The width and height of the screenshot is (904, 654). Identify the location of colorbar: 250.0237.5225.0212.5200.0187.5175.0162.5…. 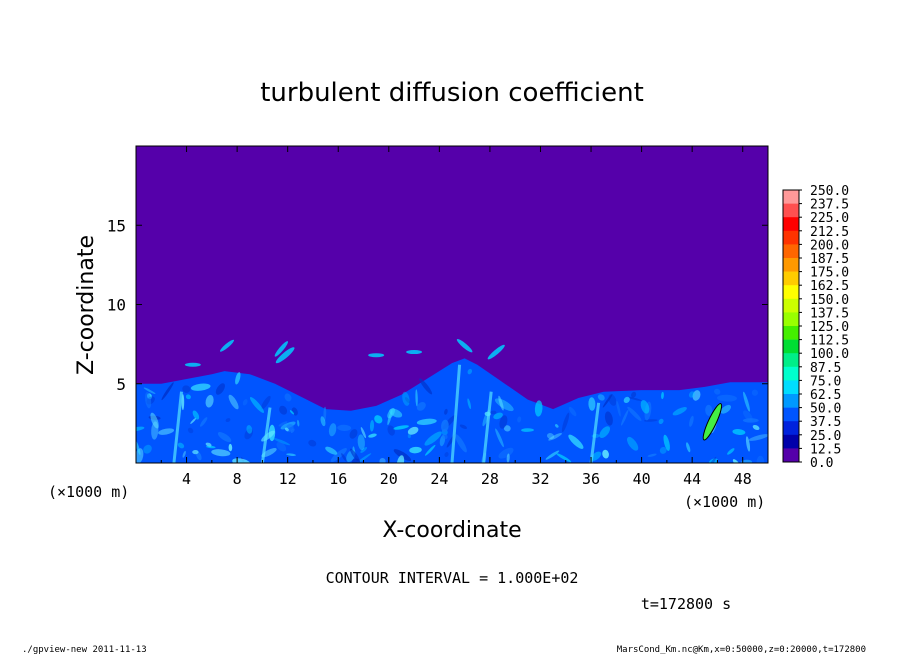
(815, 327).